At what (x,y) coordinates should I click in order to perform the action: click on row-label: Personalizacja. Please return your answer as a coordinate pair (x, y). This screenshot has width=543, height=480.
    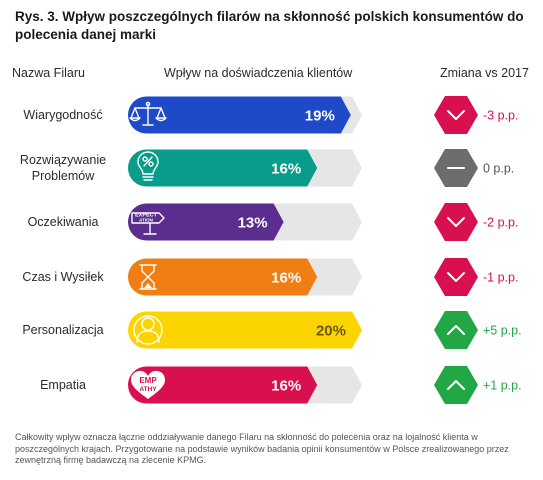
    Looking at the image, I should click on (62, 330).